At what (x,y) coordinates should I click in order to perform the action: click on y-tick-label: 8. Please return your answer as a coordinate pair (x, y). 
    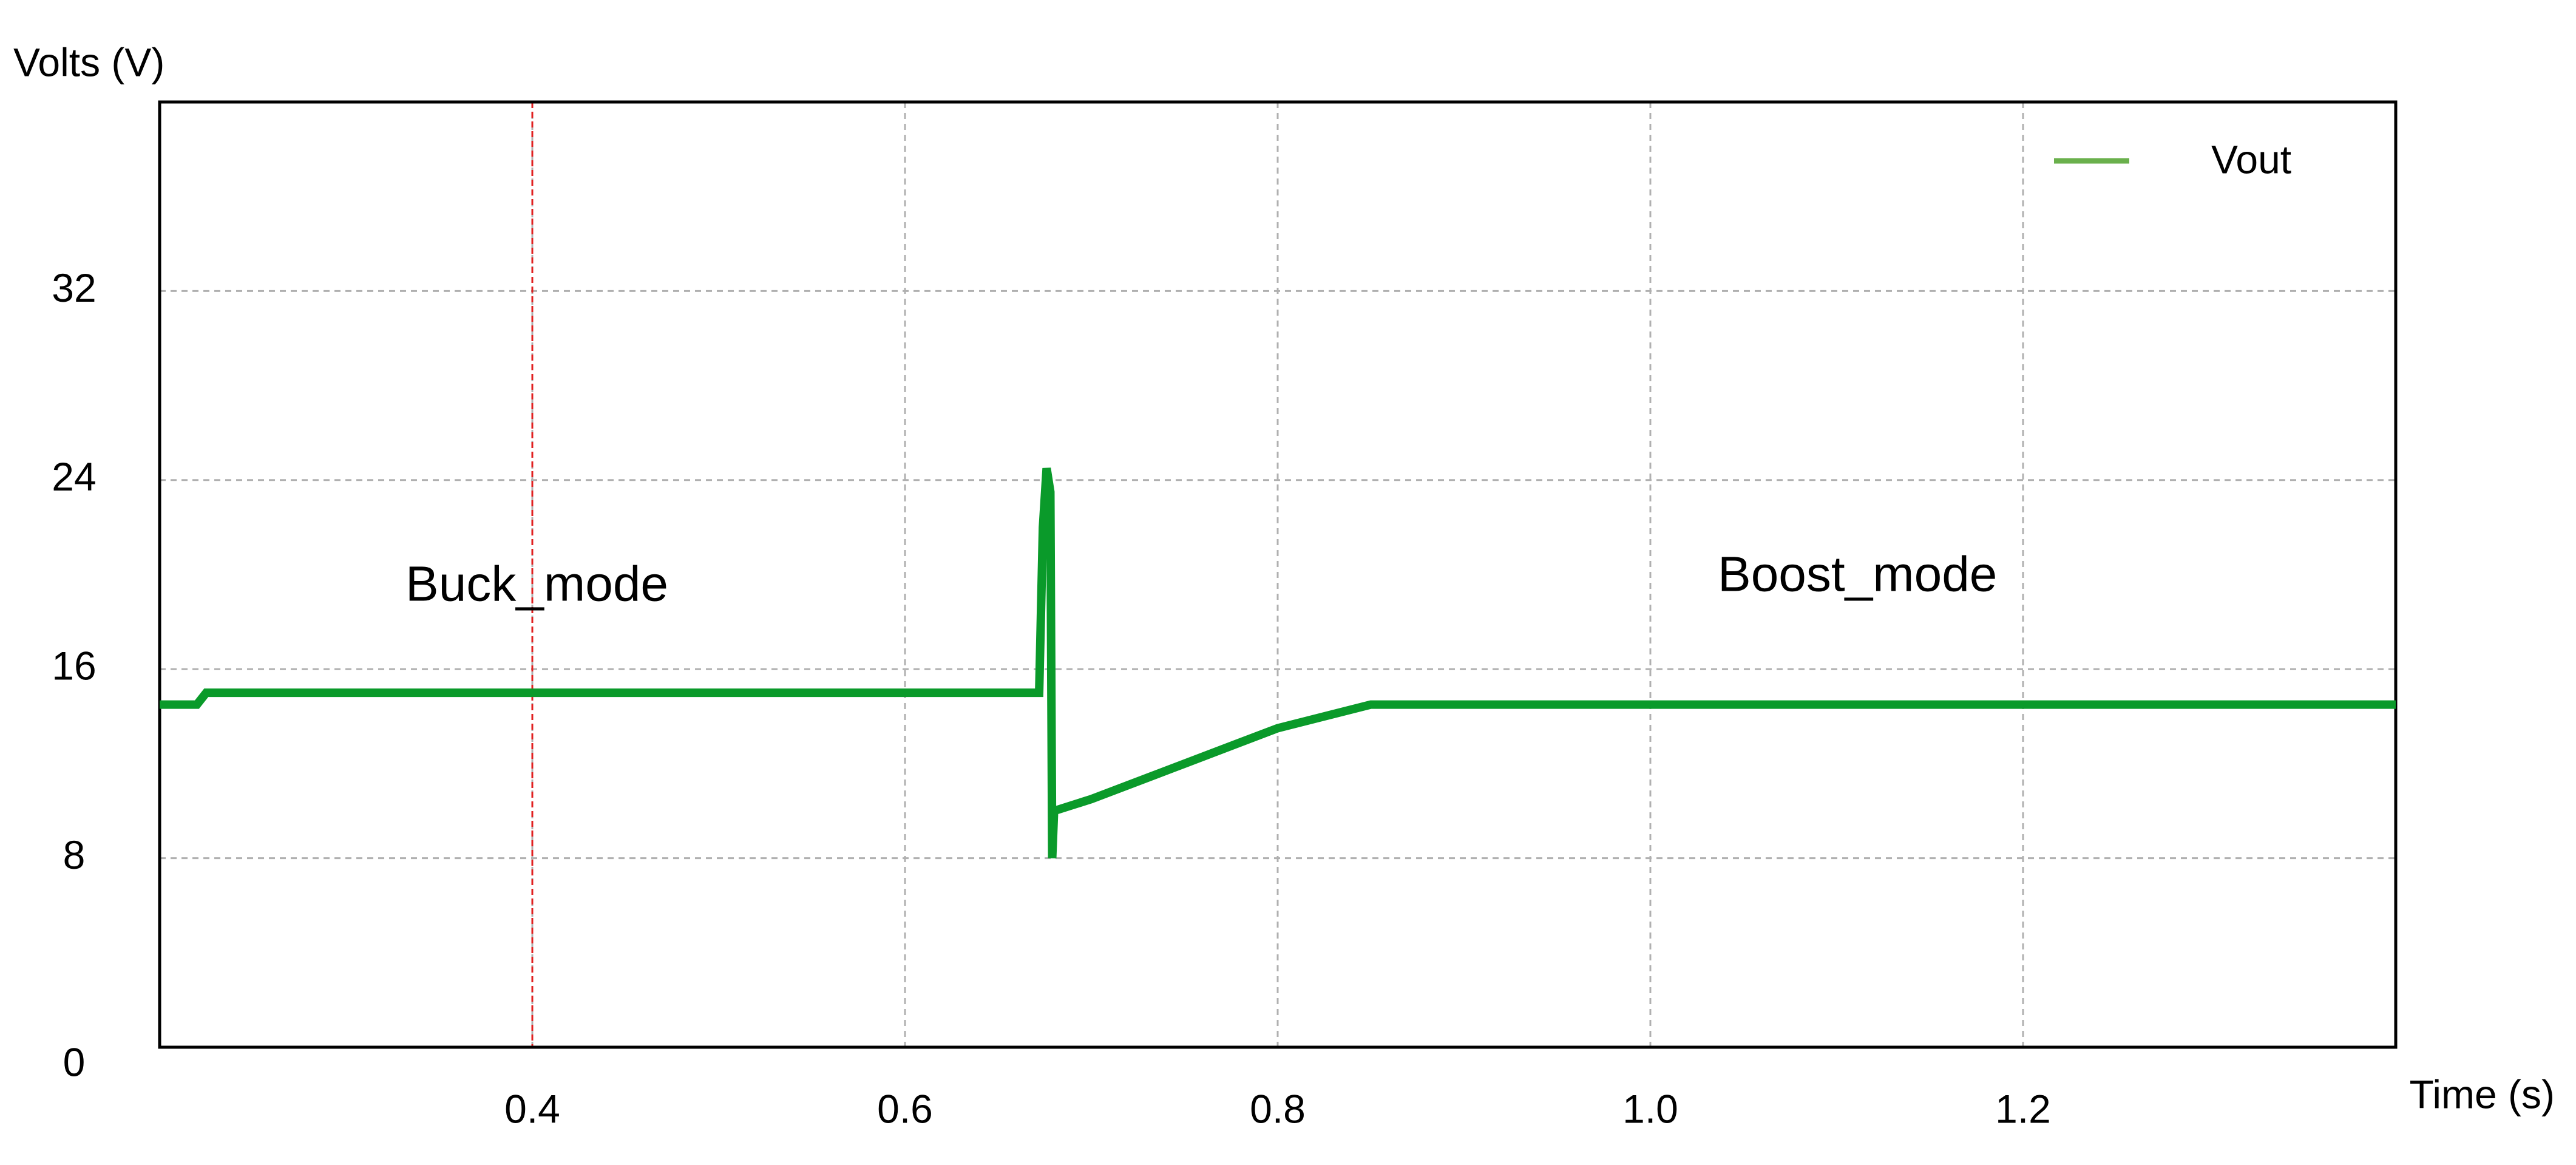
    Looking at the image, I should click on (74, 854).